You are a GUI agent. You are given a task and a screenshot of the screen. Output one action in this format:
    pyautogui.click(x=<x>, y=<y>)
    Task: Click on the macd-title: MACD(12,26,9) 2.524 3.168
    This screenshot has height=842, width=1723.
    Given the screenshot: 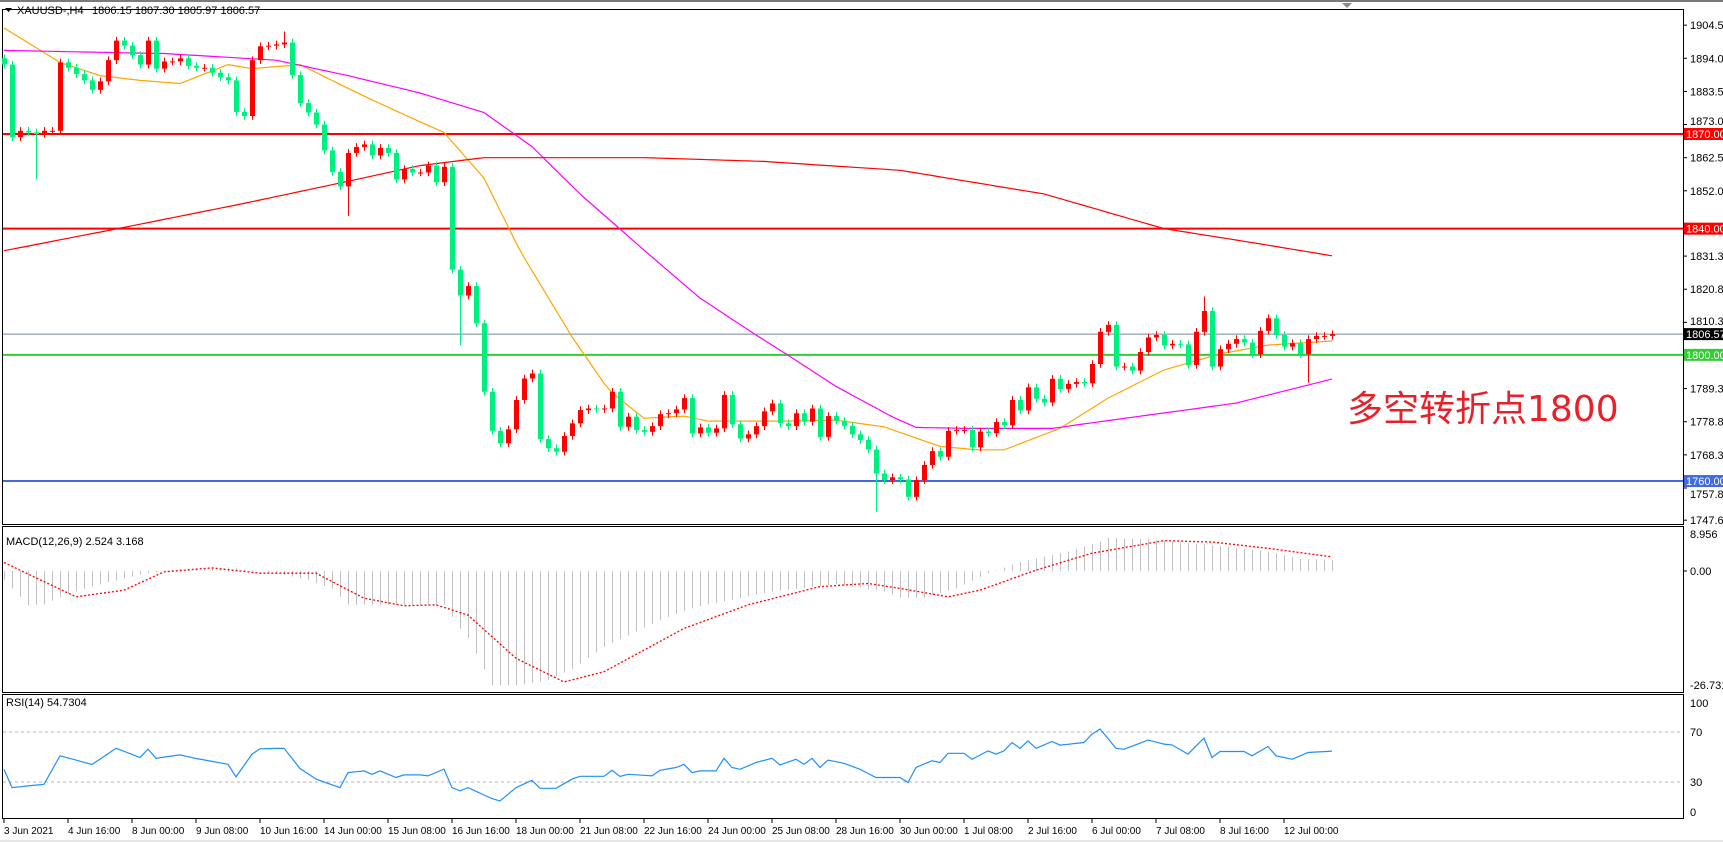 What is the action you would take?
    pyautogui.click(x=75, y=542)
    